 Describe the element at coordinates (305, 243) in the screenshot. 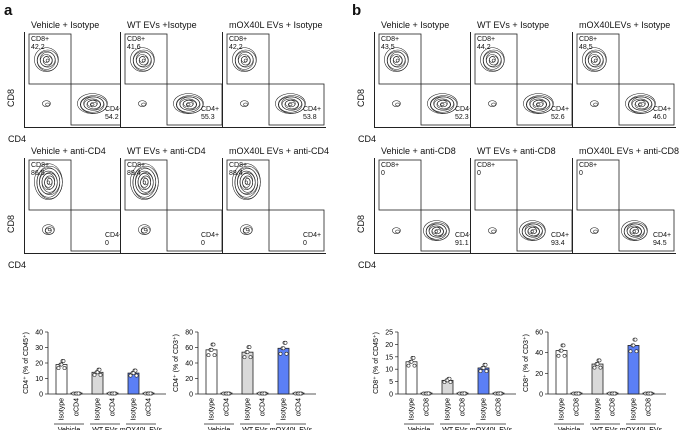

I see `cd4-gate-value: 0` at that location.